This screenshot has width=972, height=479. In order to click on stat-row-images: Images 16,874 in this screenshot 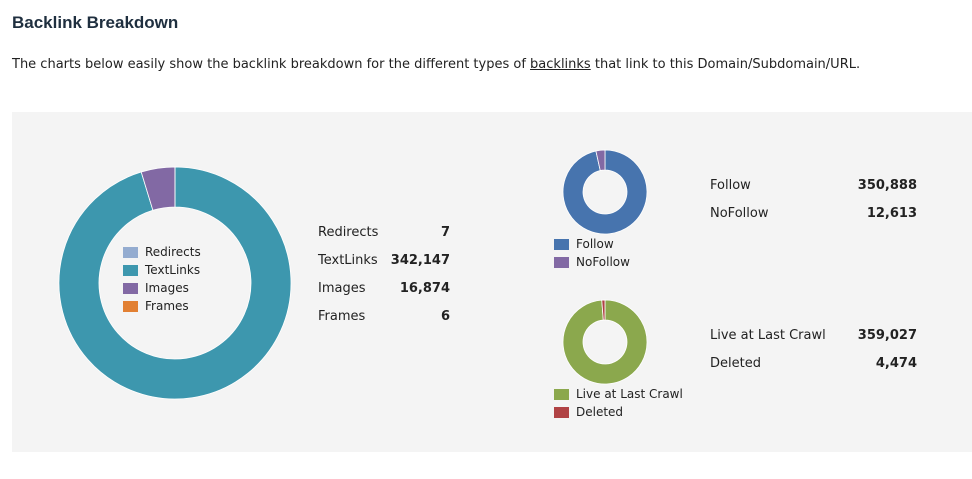, I will do `click(384, 289)`.